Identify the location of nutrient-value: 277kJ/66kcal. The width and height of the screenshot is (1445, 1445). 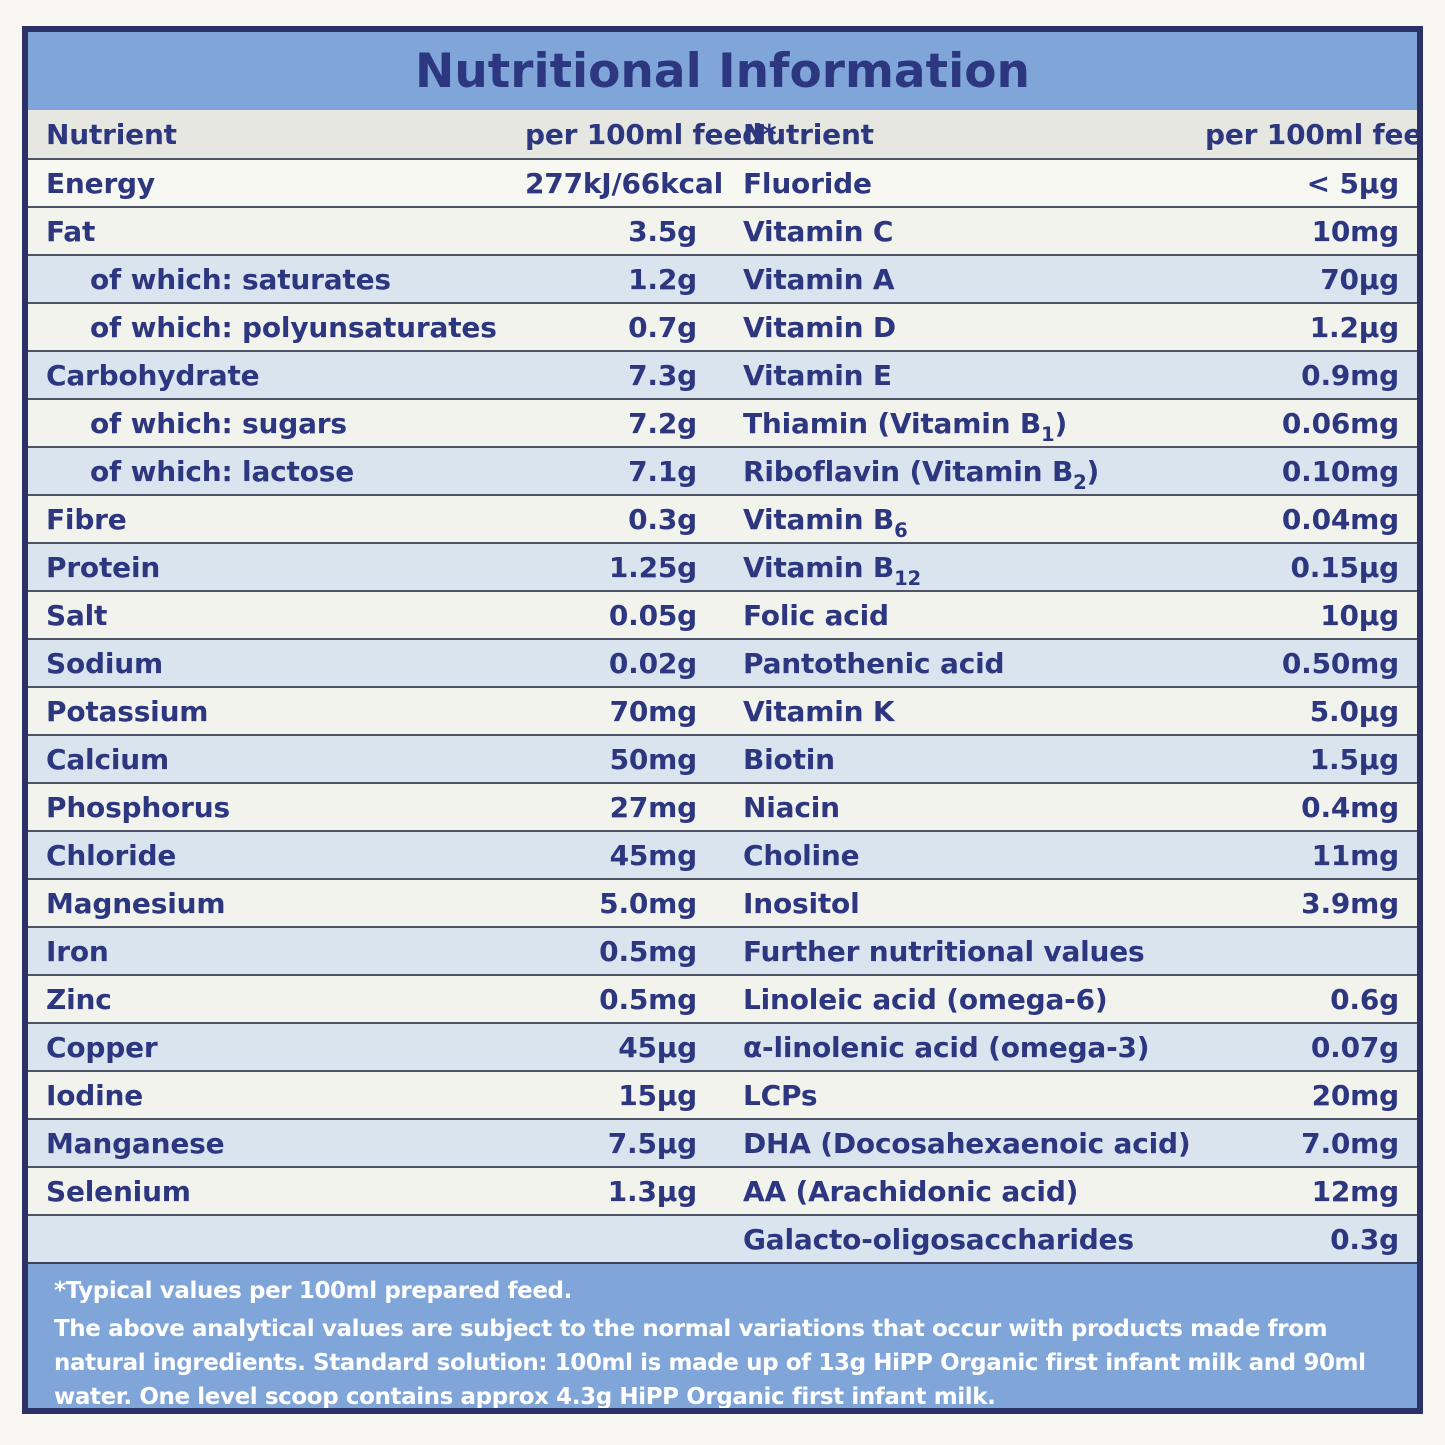
(624, 183).